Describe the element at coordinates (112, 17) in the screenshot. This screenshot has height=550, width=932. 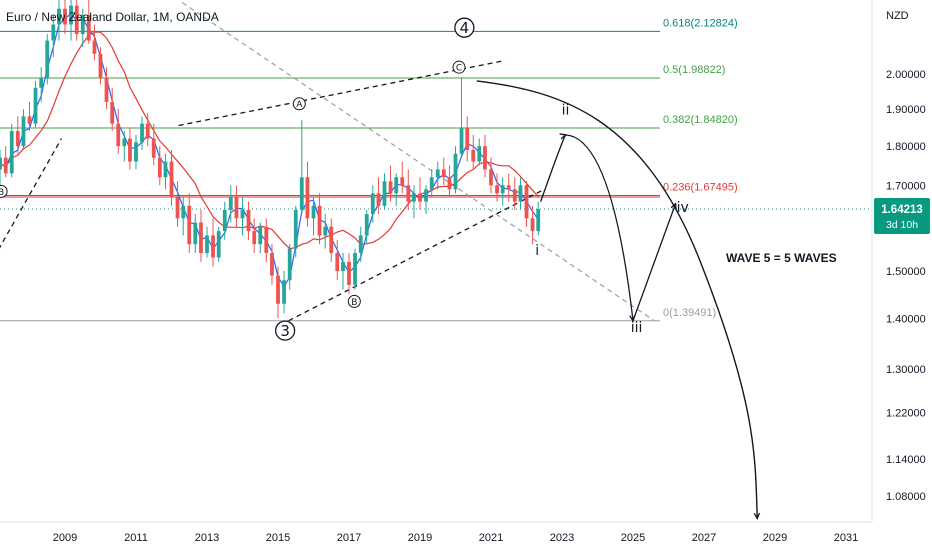
I see `chart-title: Euro / New Zealand Dollar, 1M, OANDA` at that location.